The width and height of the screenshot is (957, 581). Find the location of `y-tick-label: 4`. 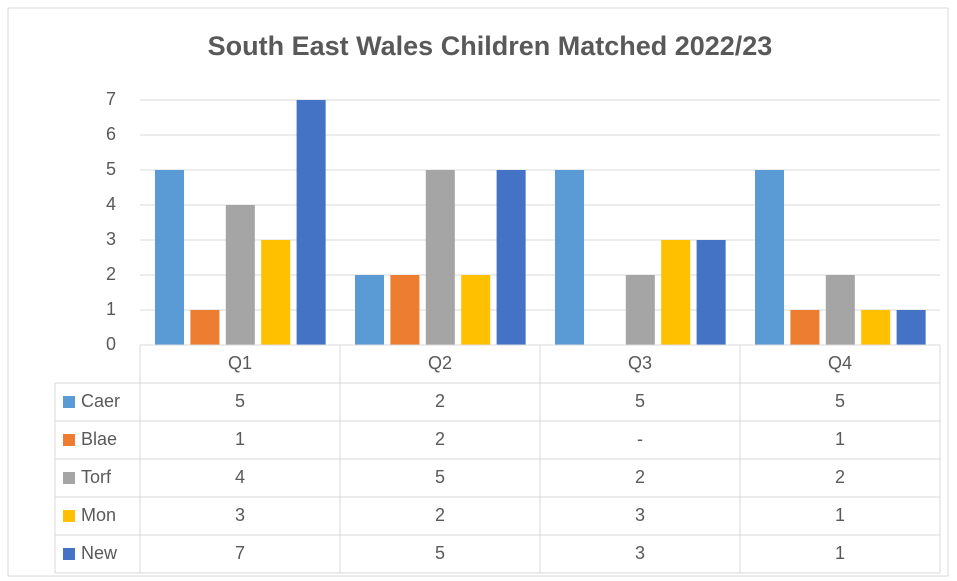

y-tick-label: 4 is located at coordinates (111, 204).